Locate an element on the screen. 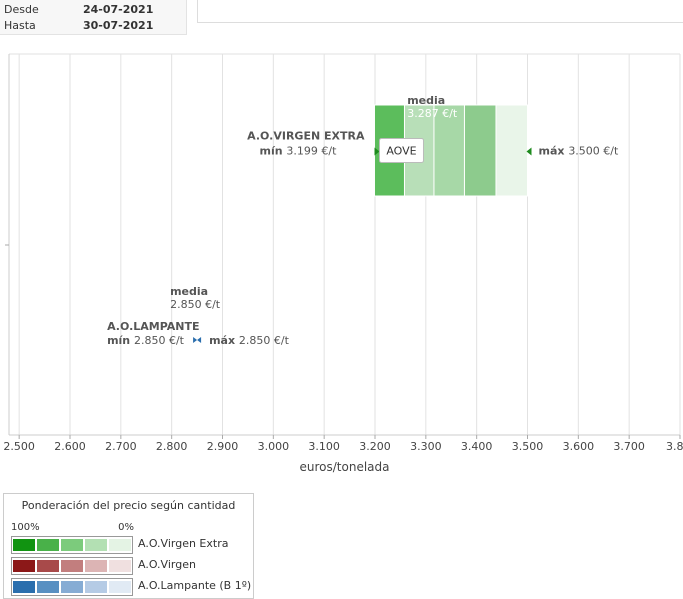  legend-swatch-virgen-extra is located at coordinates (72, 545).